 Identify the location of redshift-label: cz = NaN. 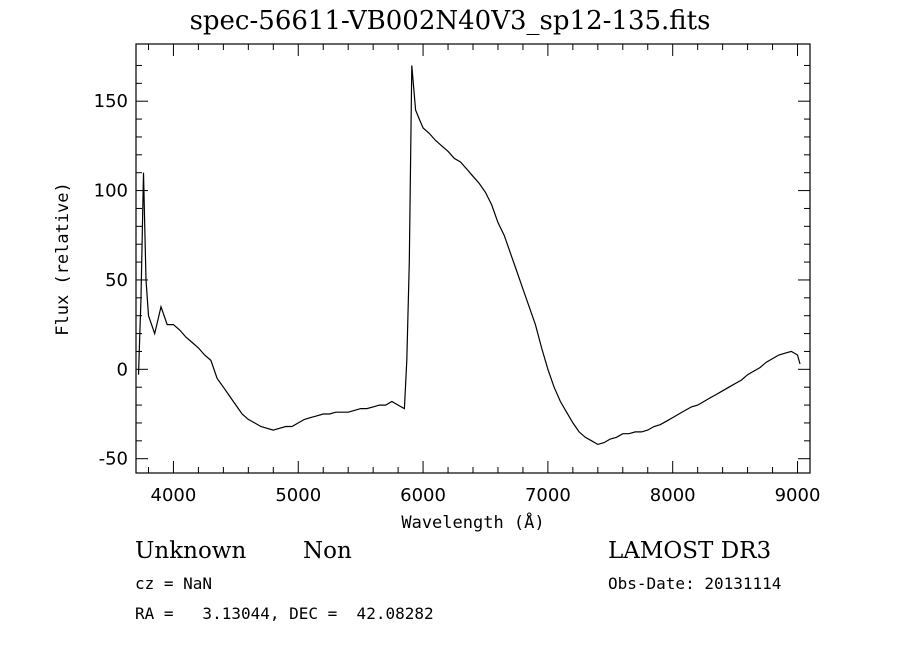
(174, 583).